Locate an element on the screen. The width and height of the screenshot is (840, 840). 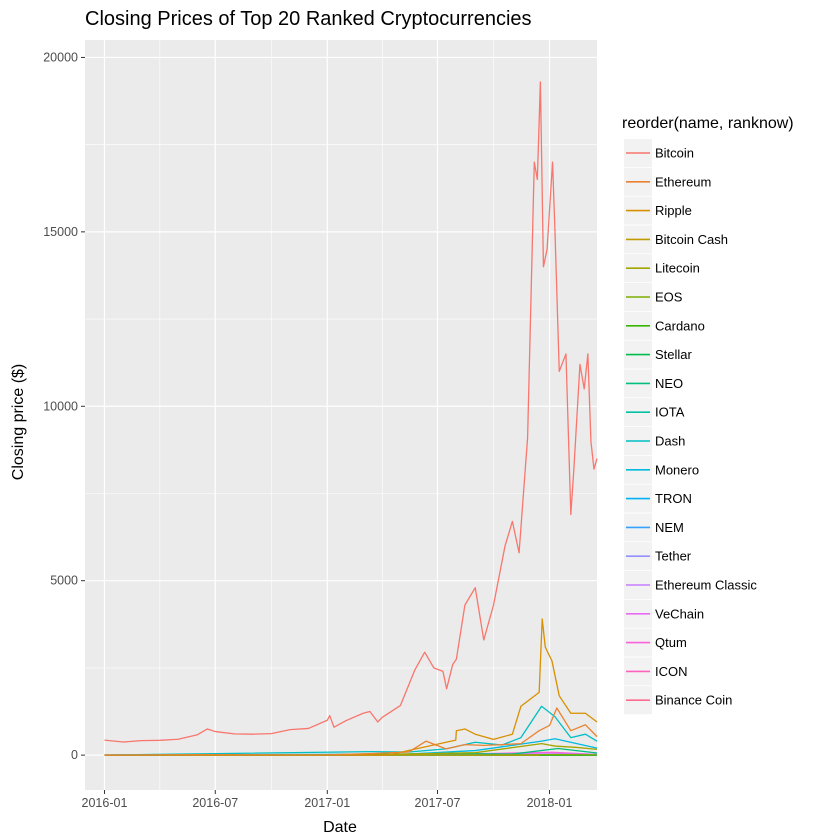
legend-item: Tether is located at coordinates (658, 556).